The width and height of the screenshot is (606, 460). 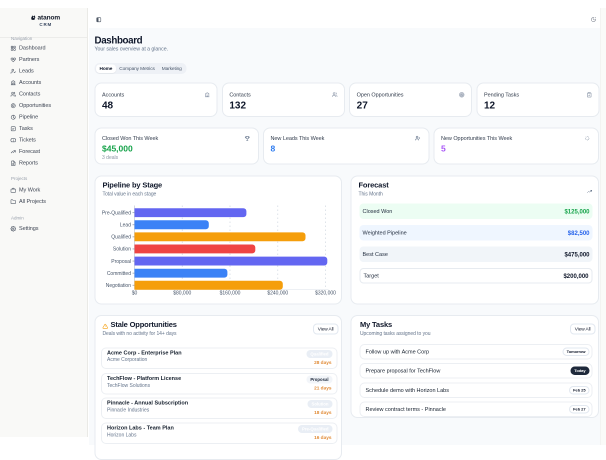 I want to click on svg-text: $0, so click(x=135, y=294).